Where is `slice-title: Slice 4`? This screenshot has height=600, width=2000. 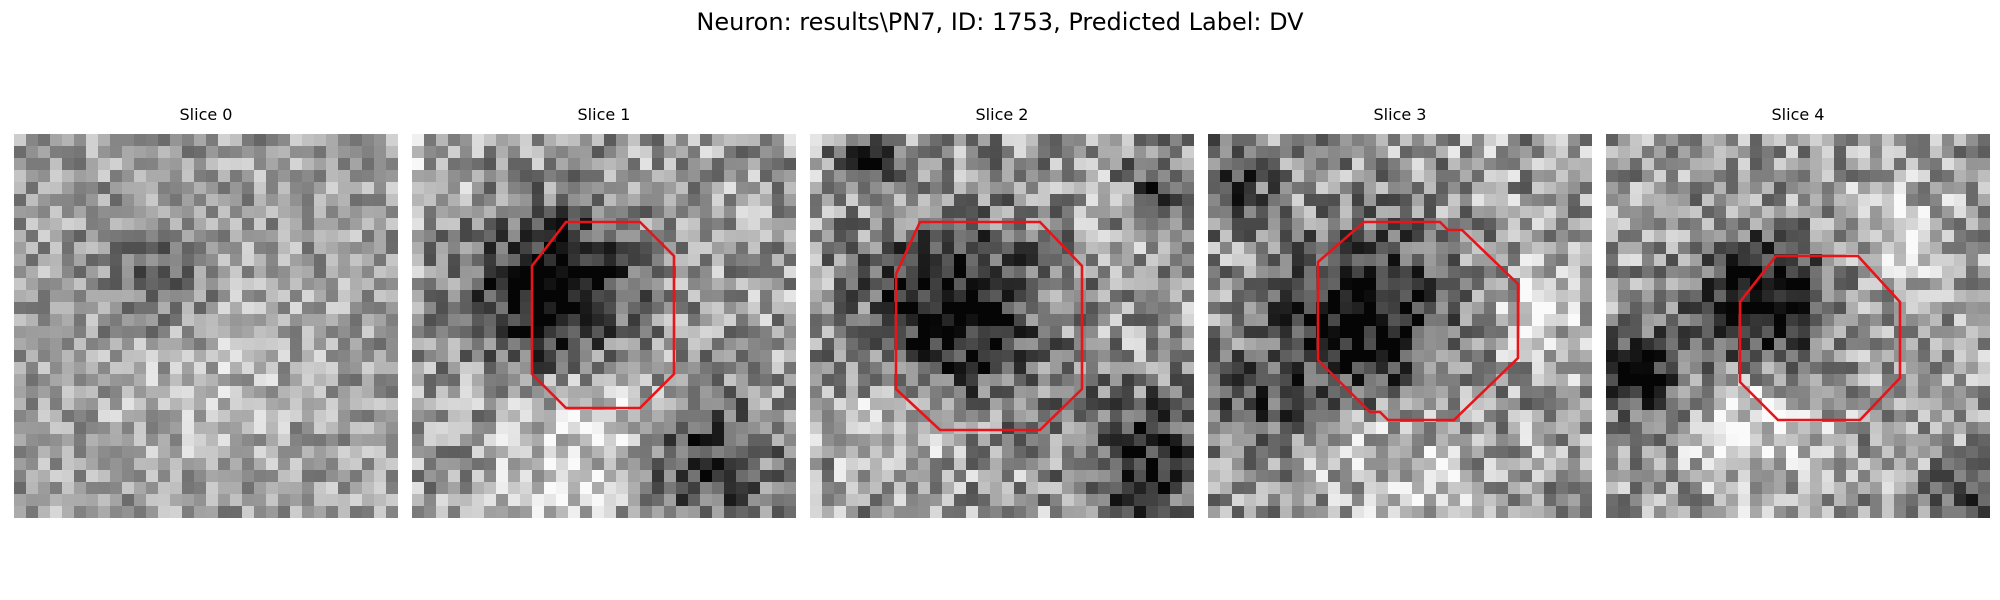 slice-title: Slice 4 is located at coordinates (1798, 114).